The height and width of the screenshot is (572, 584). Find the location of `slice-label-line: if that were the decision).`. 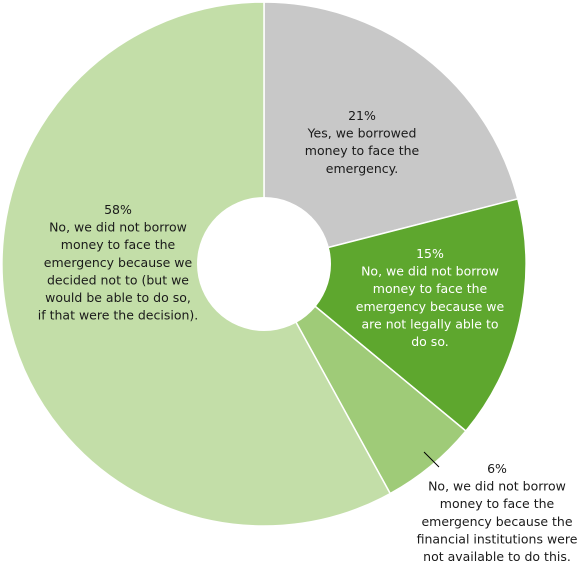

slice-label-line: if that were the decision). is located at coordinates (118, 315).